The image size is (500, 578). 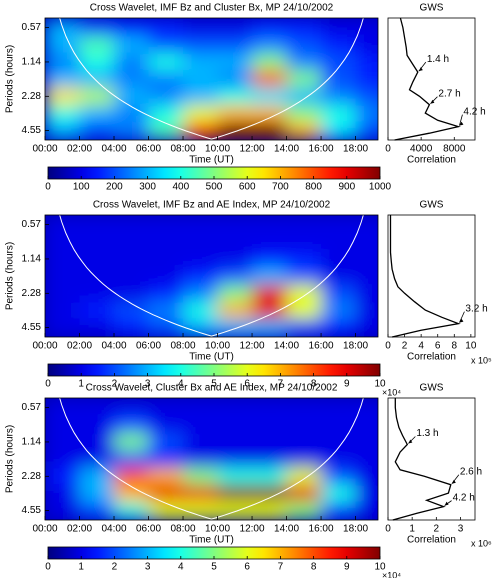 I want to click on colorbar-tick-label: 10, so click(x=380, y=567).